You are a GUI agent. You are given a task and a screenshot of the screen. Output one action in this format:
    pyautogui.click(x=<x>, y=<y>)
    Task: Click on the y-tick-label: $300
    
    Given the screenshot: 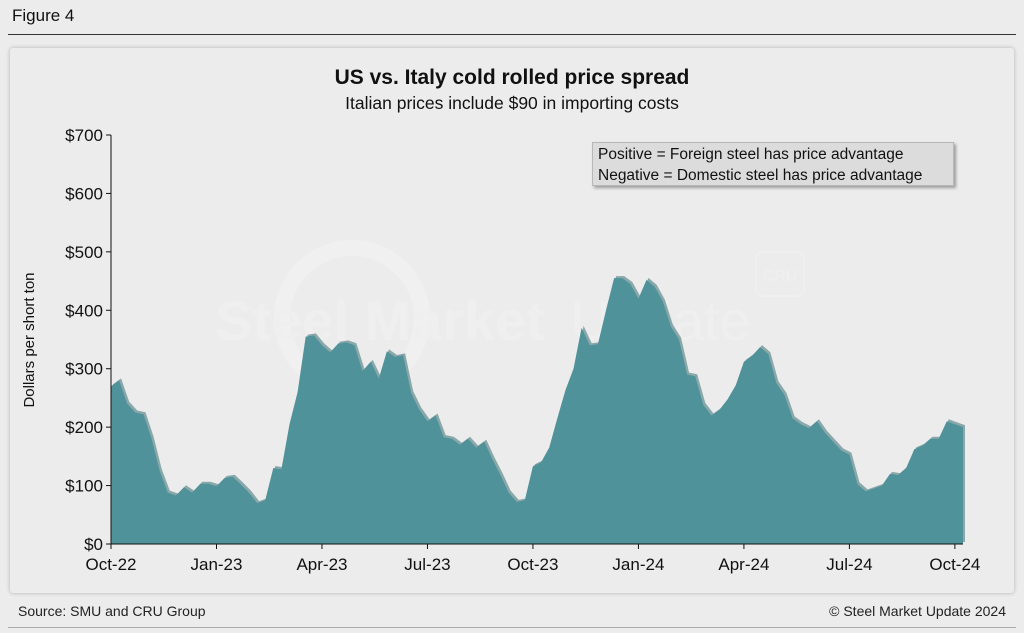 What is the action you would take?
    pyautogui.click(x=84, y=369)
    